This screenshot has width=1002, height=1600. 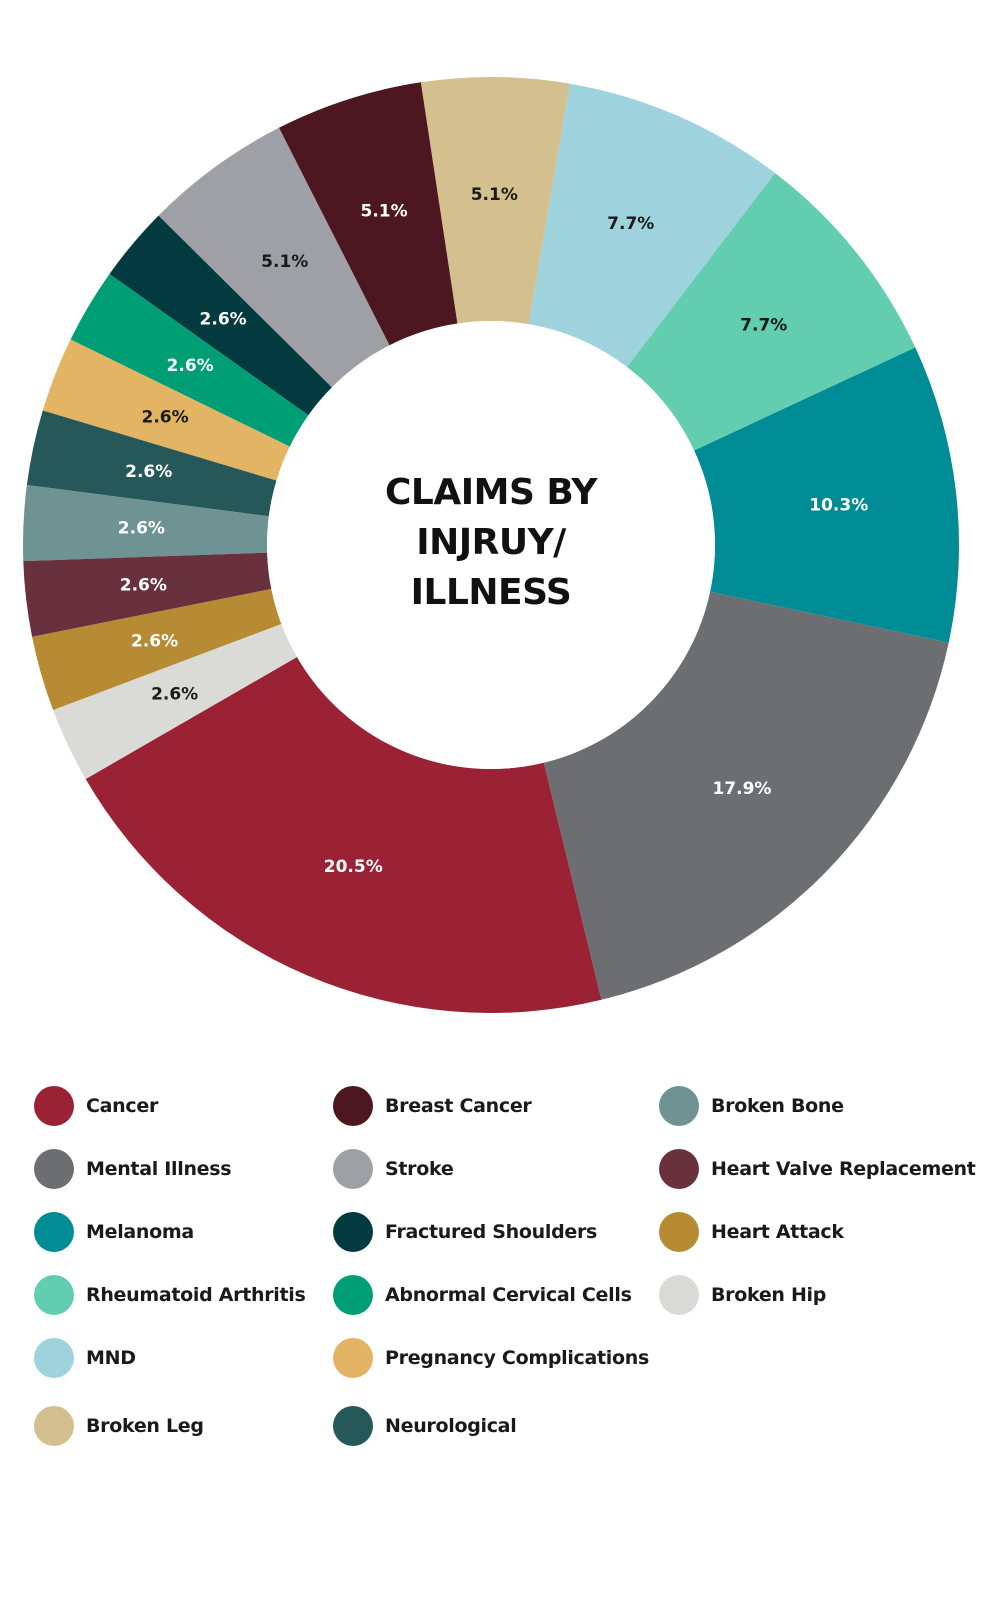 I want to click on legend-item-rheumatoid-arthritis: Rheumatoid Arthritis, so click(x=170, y=1295).